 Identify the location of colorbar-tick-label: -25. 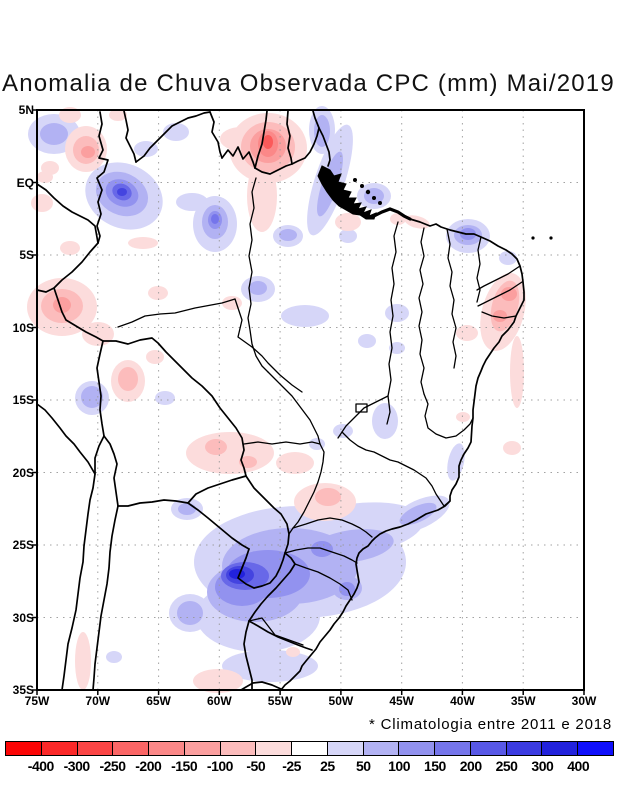
(291, 766).